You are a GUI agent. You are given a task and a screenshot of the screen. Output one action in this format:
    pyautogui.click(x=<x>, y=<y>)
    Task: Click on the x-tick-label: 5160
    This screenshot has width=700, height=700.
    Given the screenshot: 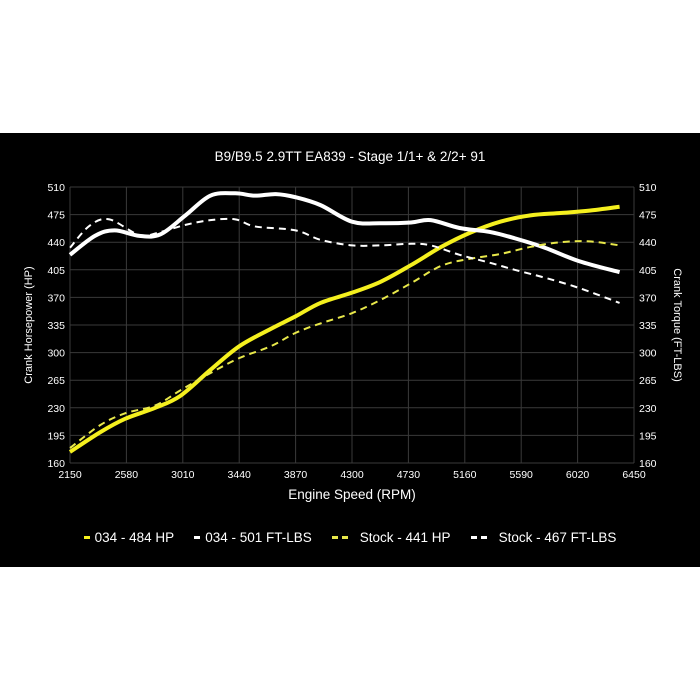 What is the action you would take?
    pyautogui.click(x=465, y=475)
    